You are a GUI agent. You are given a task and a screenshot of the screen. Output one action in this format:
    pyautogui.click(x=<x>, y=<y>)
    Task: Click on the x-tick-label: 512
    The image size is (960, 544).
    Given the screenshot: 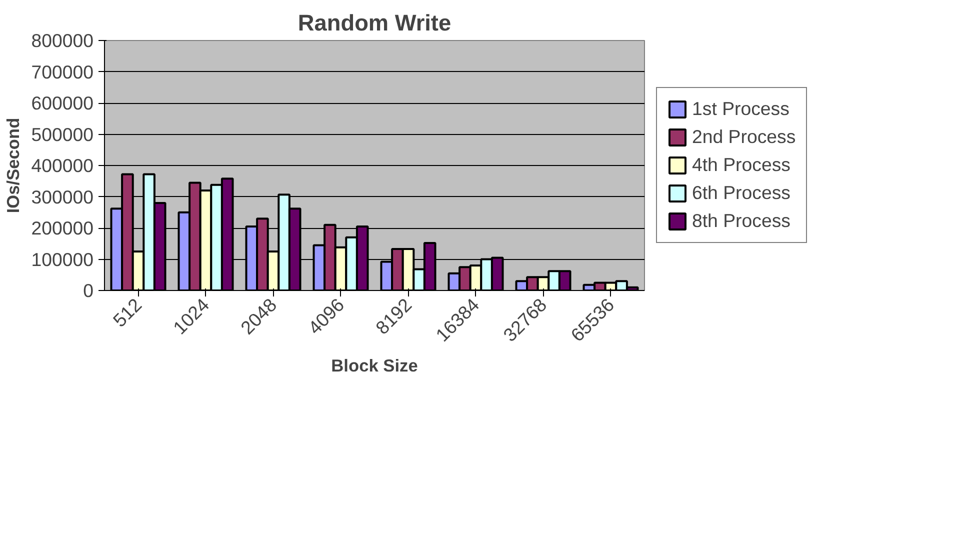 What is the action you would take?
    pyautogui.click(x=127, y=312)
    